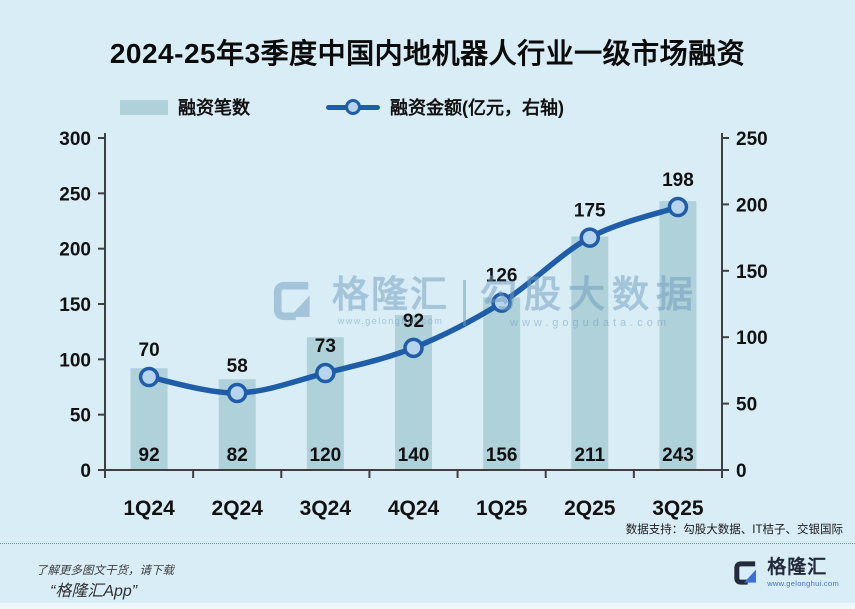 Image resolution: width=855 pixels, height=609 pixels. I want to click on bar-3Q25, so click(678, 335).